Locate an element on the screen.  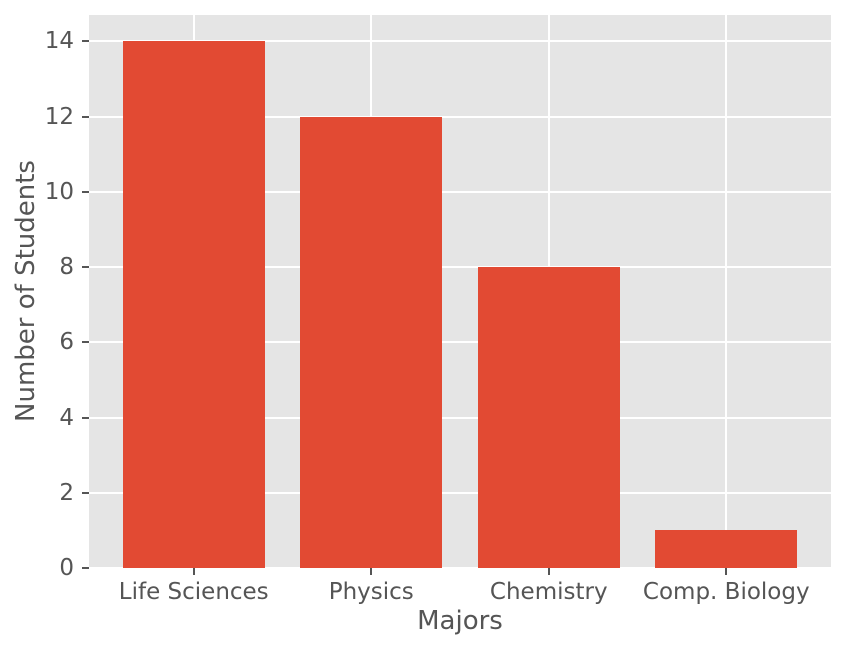
y-tick-label: 4 is located at coordinates (66, 417).